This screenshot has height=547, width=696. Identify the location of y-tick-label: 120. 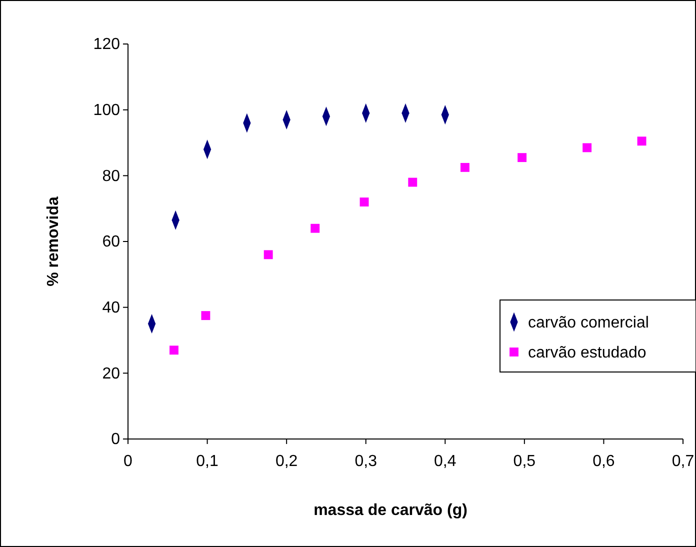
(106, 45).